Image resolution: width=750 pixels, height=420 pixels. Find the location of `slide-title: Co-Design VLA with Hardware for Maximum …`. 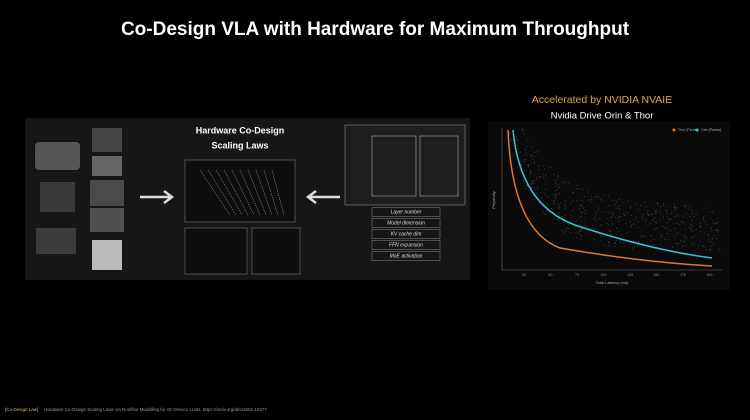

slide-title: Co-Design VLA with Hardware for Maximum … is located at coordinates (375, 29).